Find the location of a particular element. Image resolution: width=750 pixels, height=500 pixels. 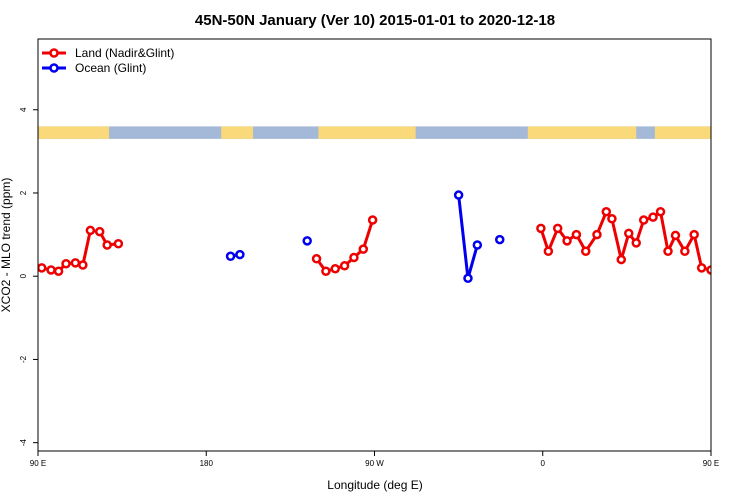

x-tick-label-1: 180 is located at coordinates (207, 463).